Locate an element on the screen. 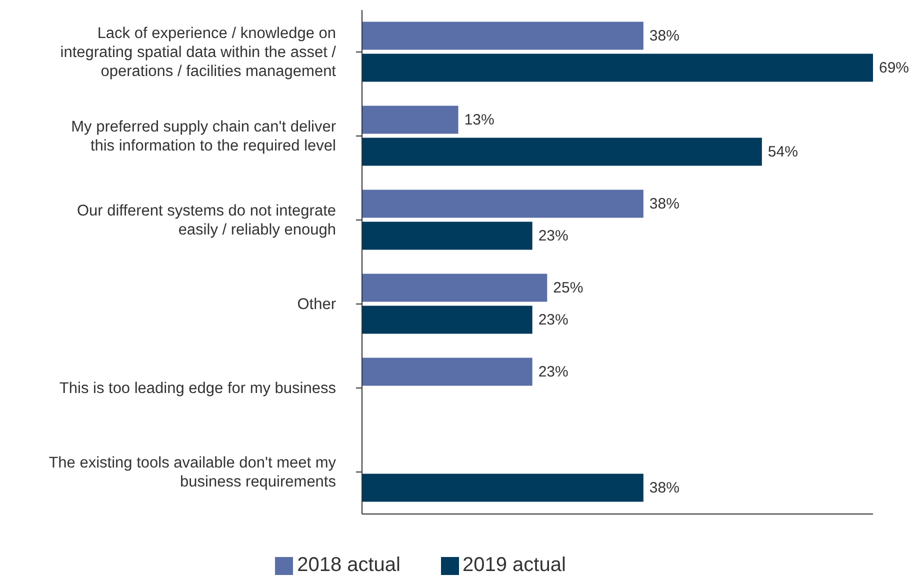  y-tick-label: My preferred supply chain can't deliver this information to the required level is located at coordinates (203, 136).